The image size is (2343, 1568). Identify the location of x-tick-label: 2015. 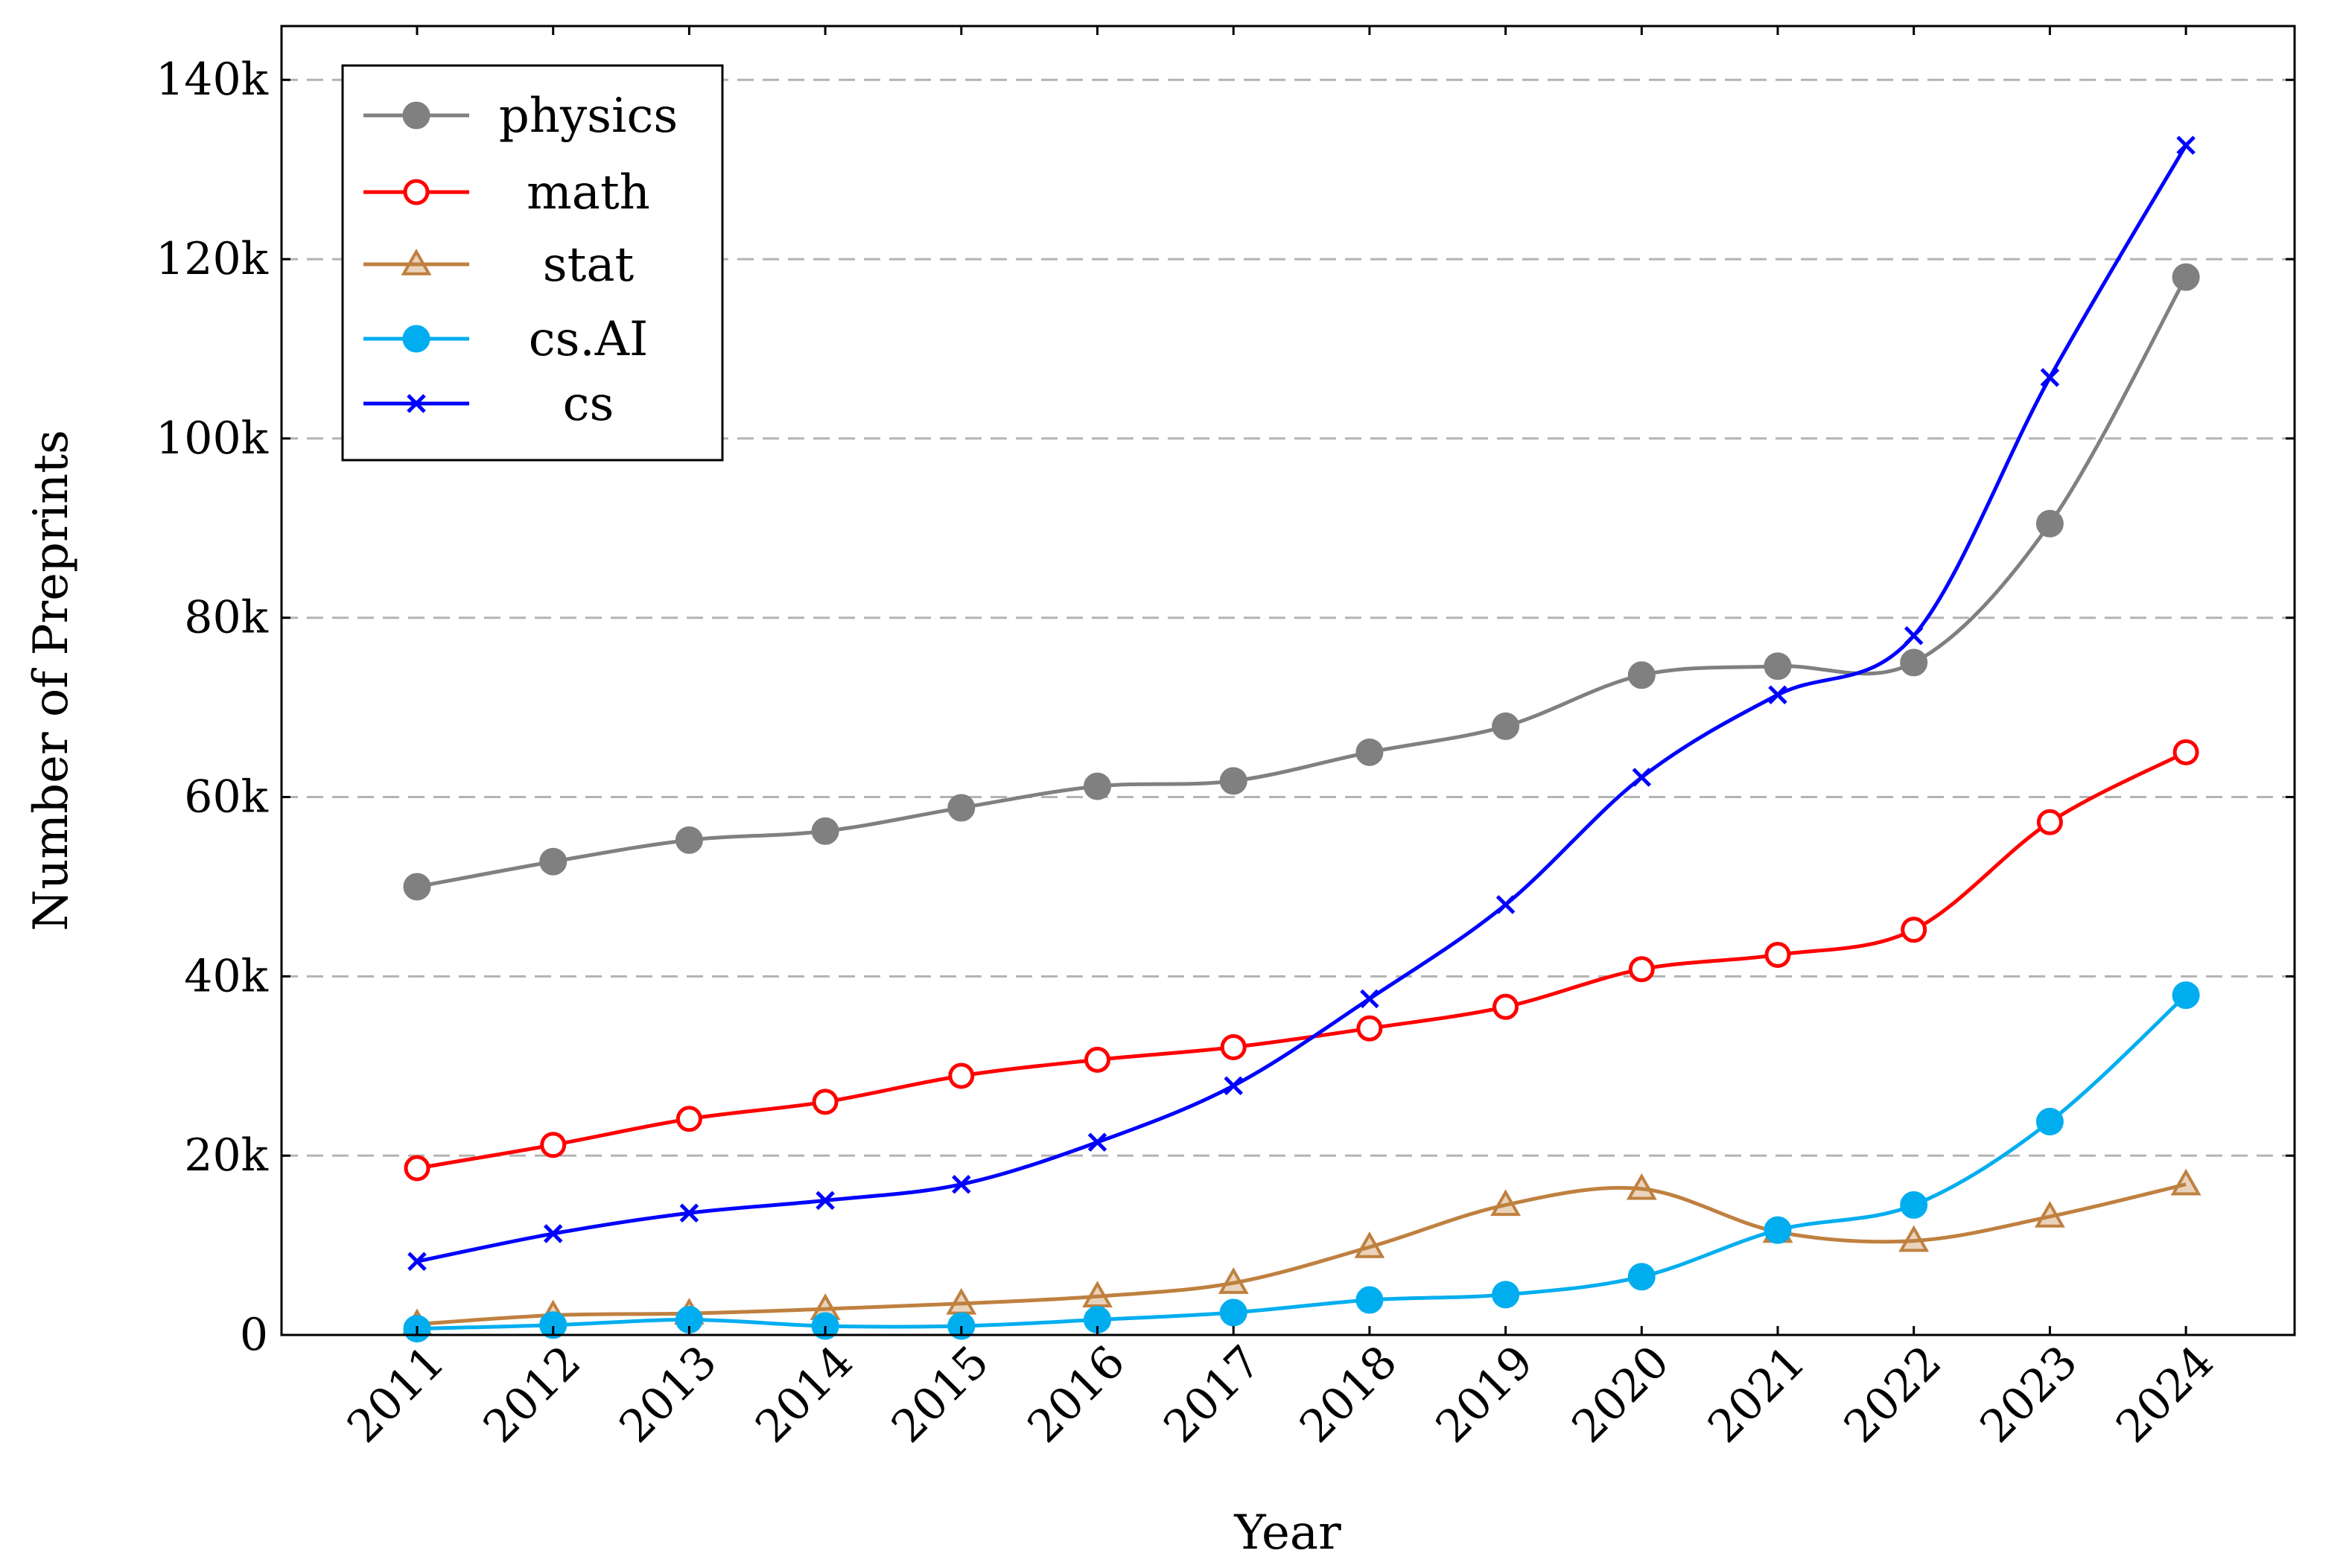
(941, 1394).